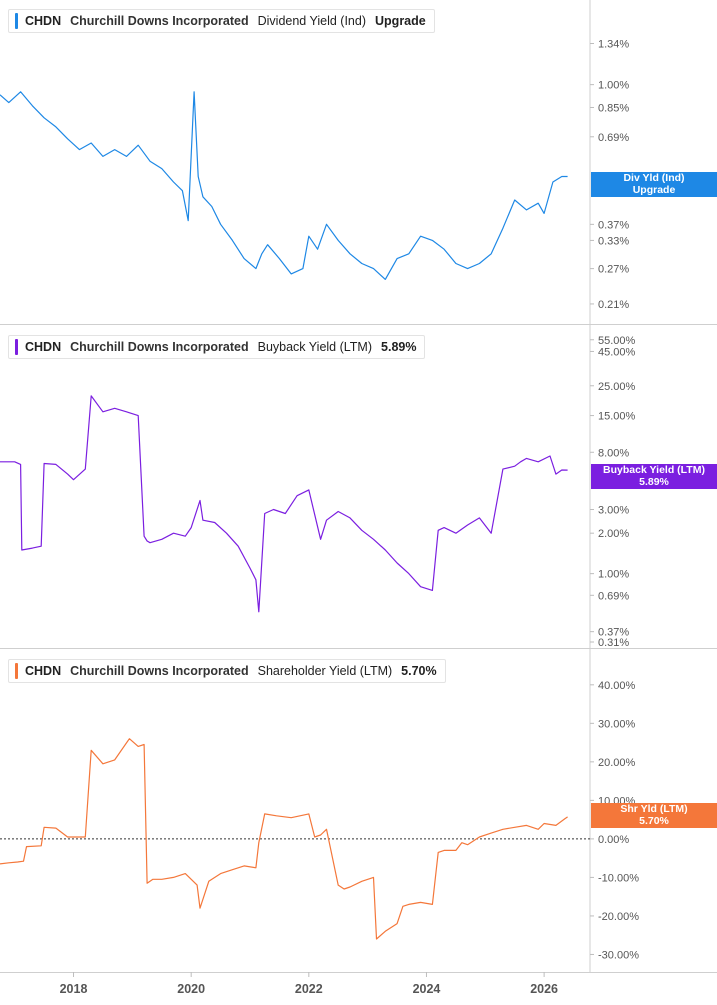 The height and width of the screenshot is (1005, 717). What do you see at coordinates (427, 989) in the screenshot?
I see `x-tick-label: 2024` at bounding box center [427, 989].